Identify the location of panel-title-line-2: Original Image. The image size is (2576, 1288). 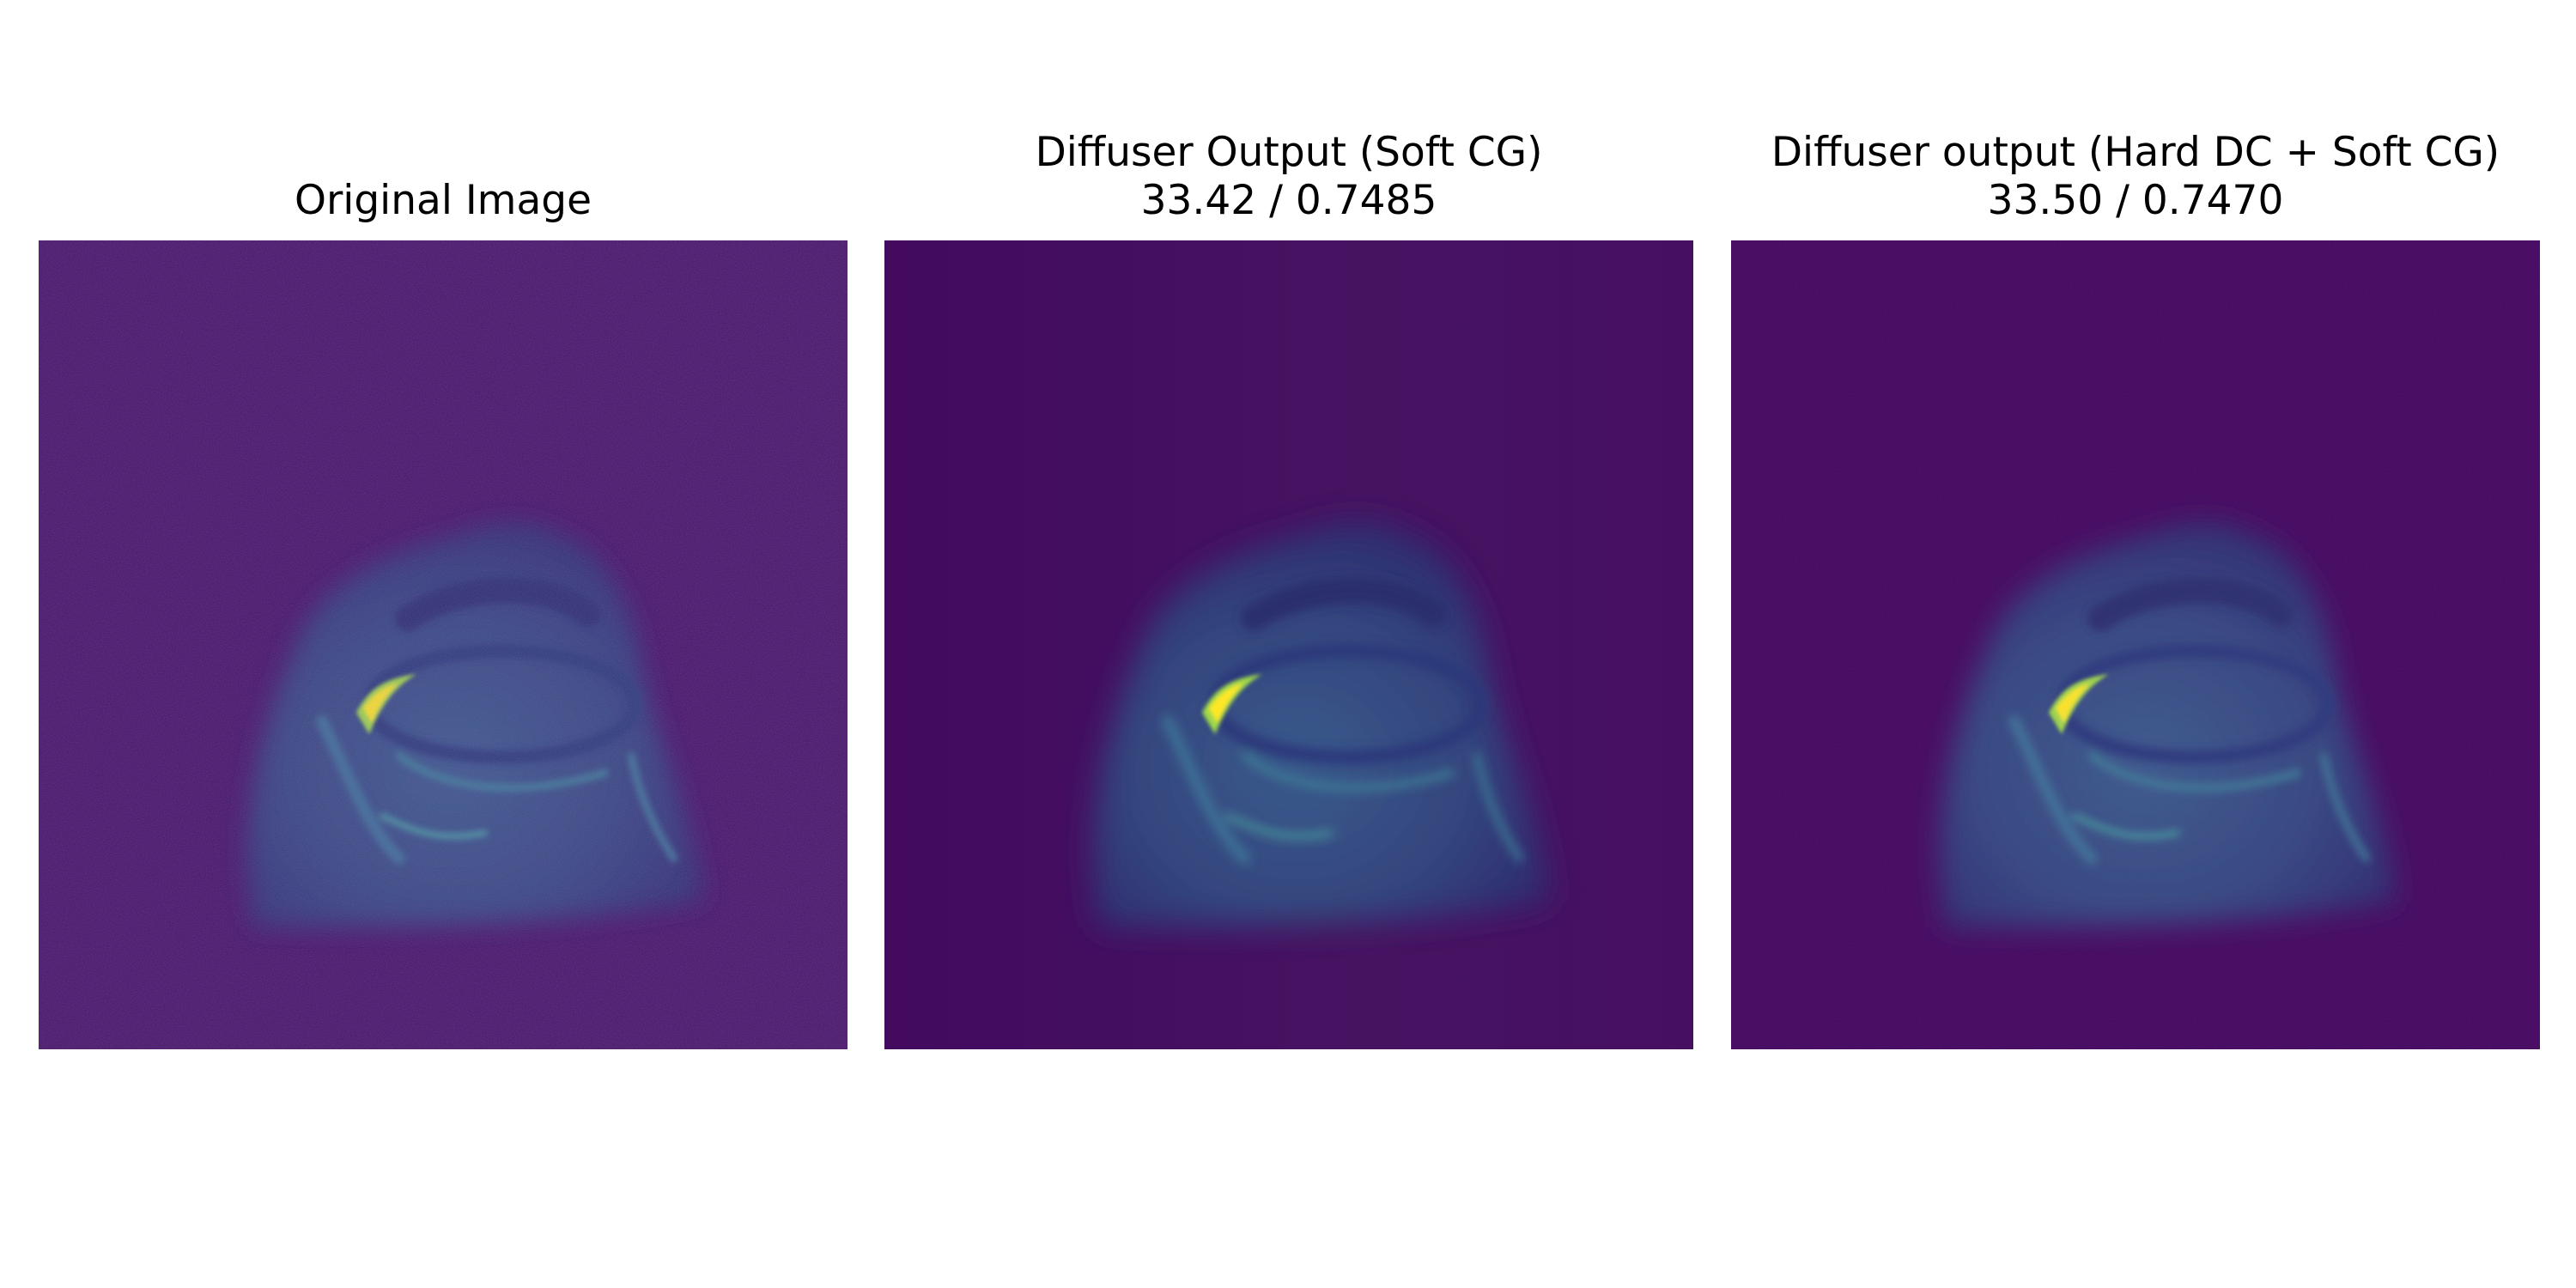
(443, 201).